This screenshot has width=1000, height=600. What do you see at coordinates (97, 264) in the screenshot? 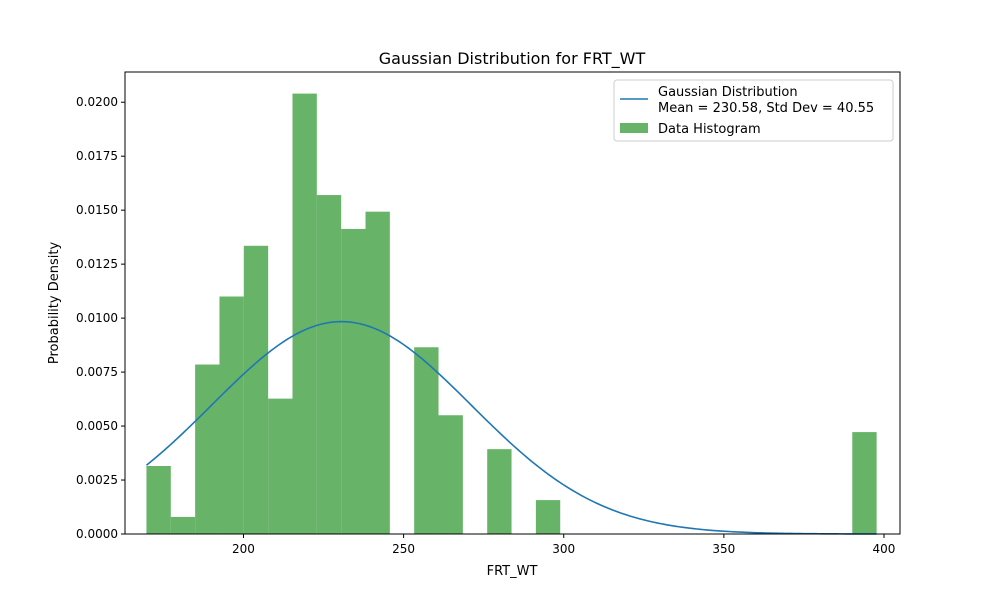
I see `y-tick-label: 0.0125` at bounding box center [97, 264].